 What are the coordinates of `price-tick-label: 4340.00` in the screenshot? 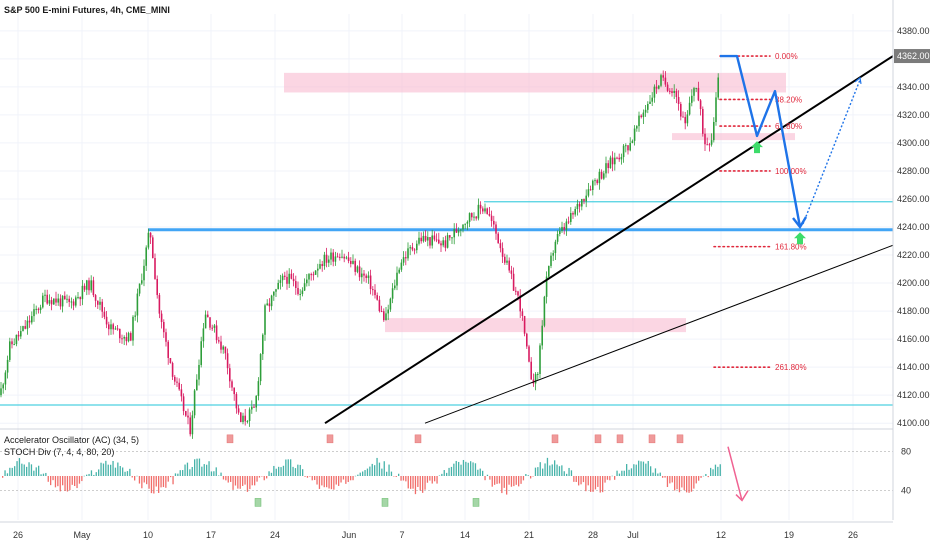 It's located at (913, 87).